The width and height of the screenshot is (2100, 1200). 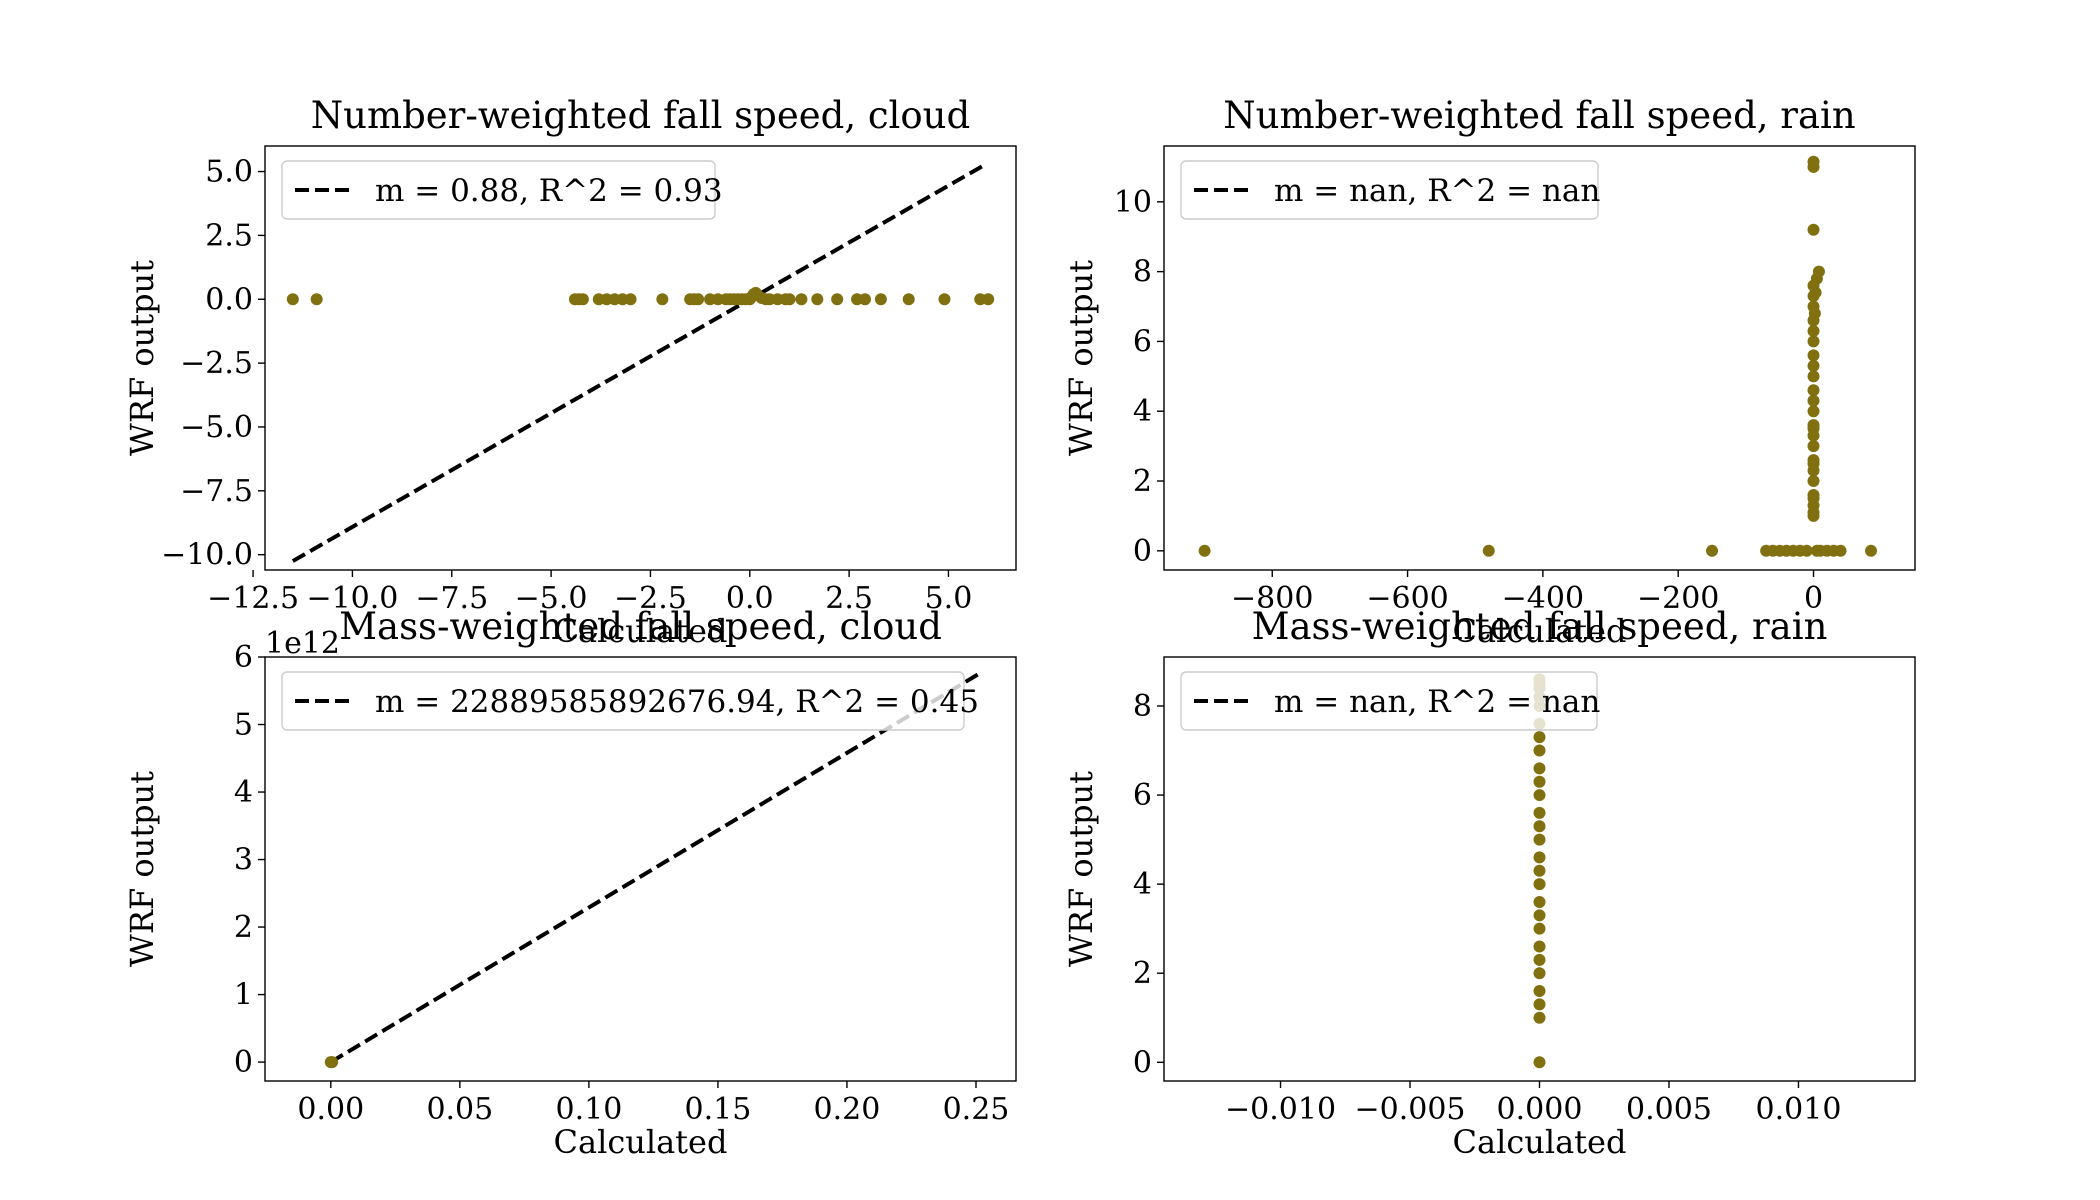 I want to click on x-tick-label: −200, so click(x=1678, y=598).